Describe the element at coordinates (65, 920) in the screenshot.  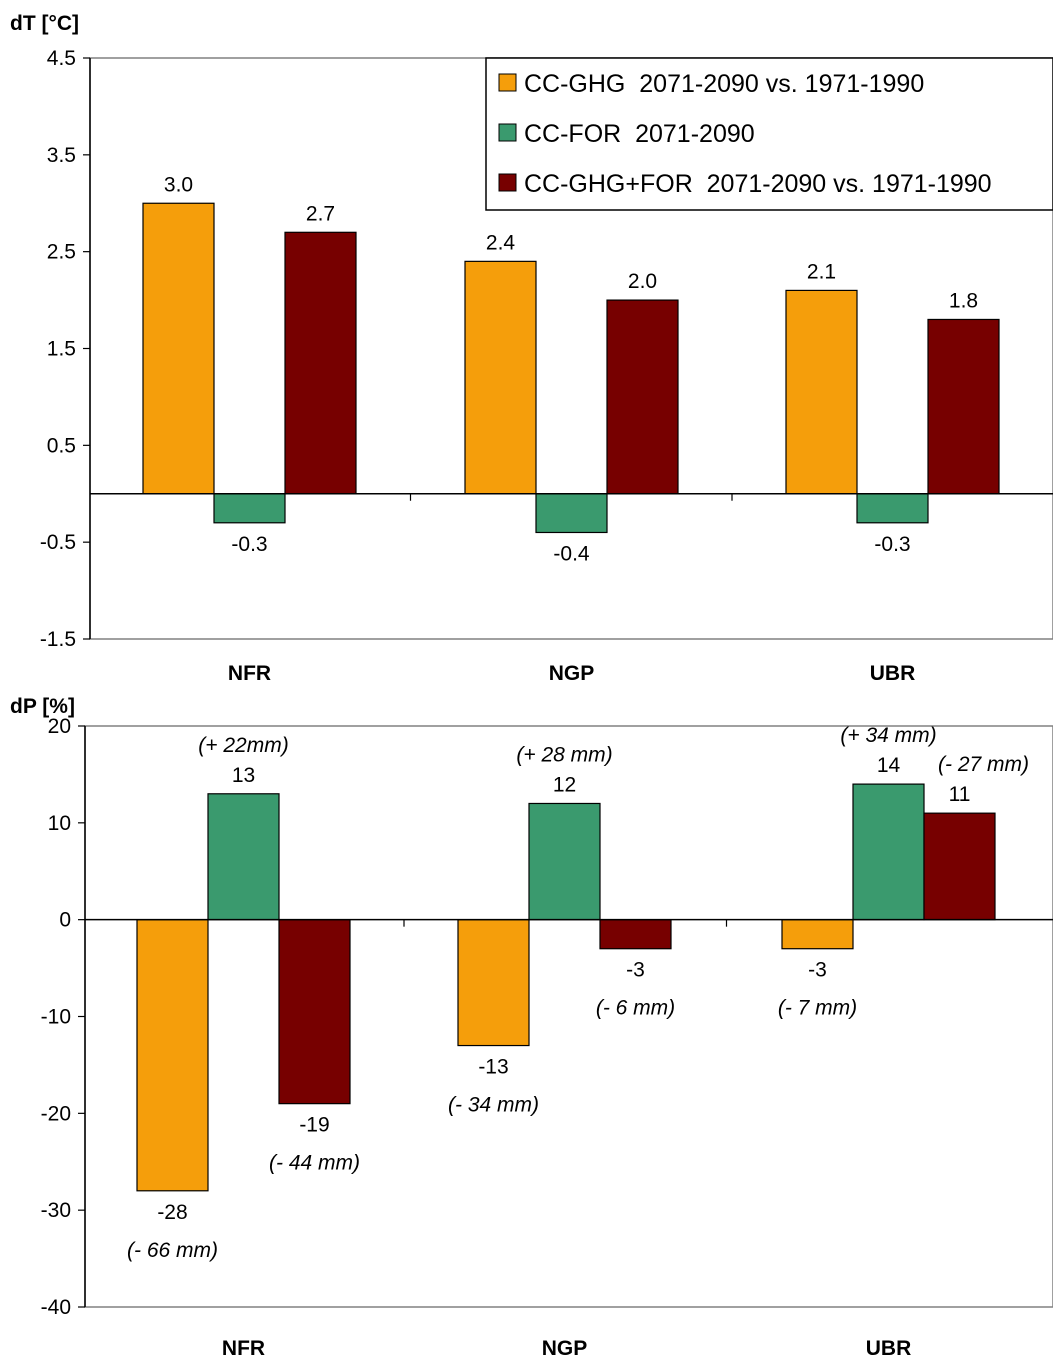
I see `bot-ytick-label: 0` at that location.